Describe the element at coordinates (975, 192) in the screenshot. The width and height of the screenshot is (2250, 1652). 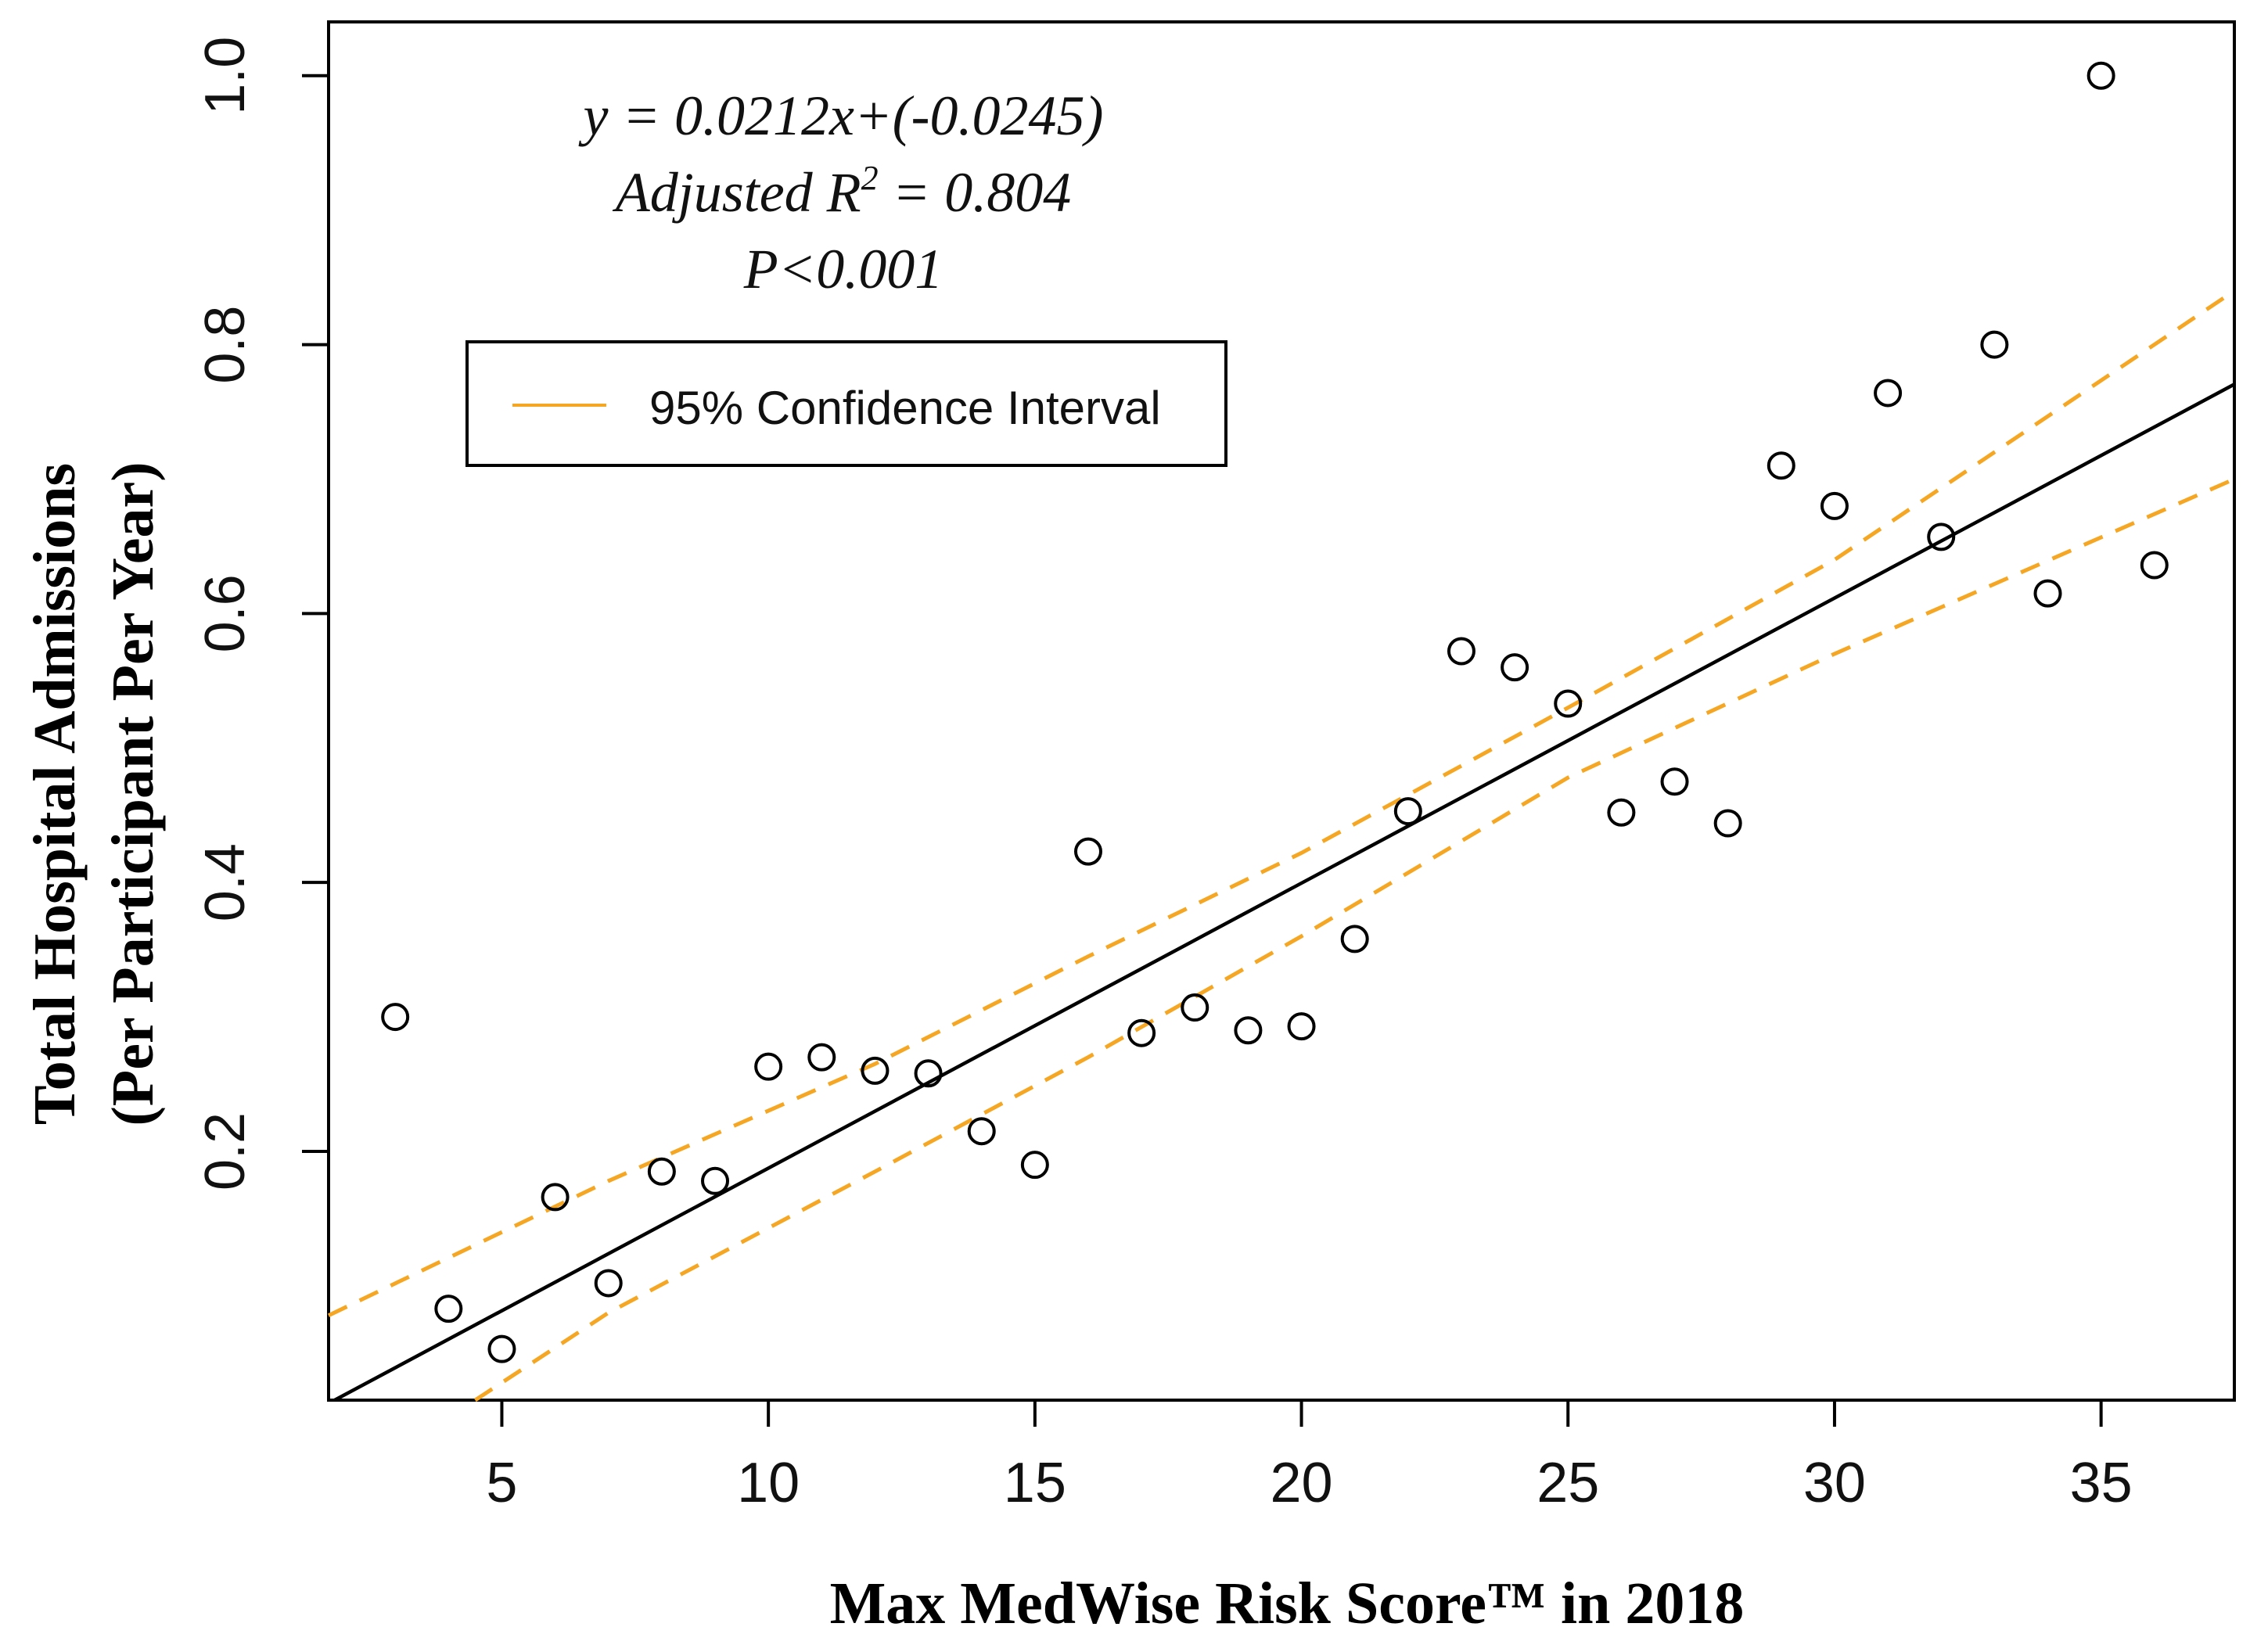
I see `r-squared-value: = 0.804` at that location.